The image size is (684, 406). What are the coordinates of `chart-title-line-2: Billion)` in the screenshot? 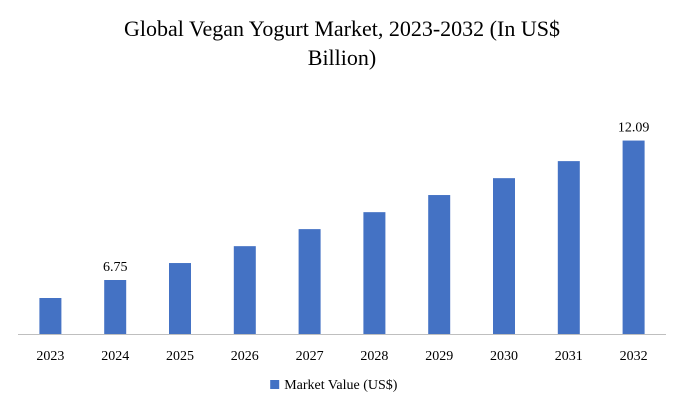 It's located at (342, 57).